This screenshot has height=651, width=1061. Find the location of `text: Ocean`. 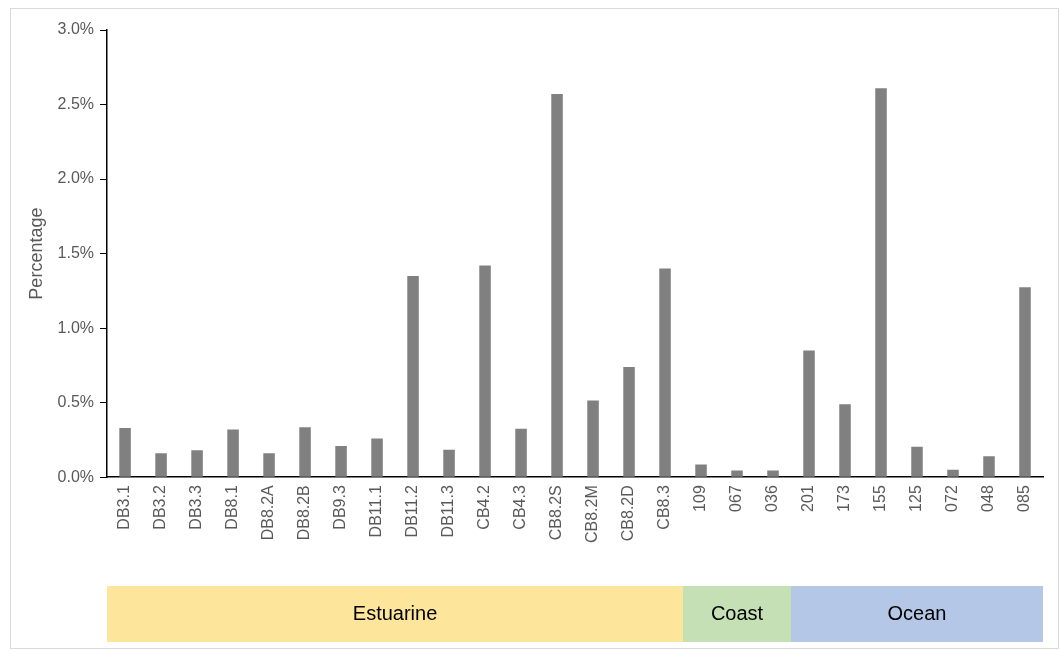

text: Ocean is located at coordinates (917, 612).